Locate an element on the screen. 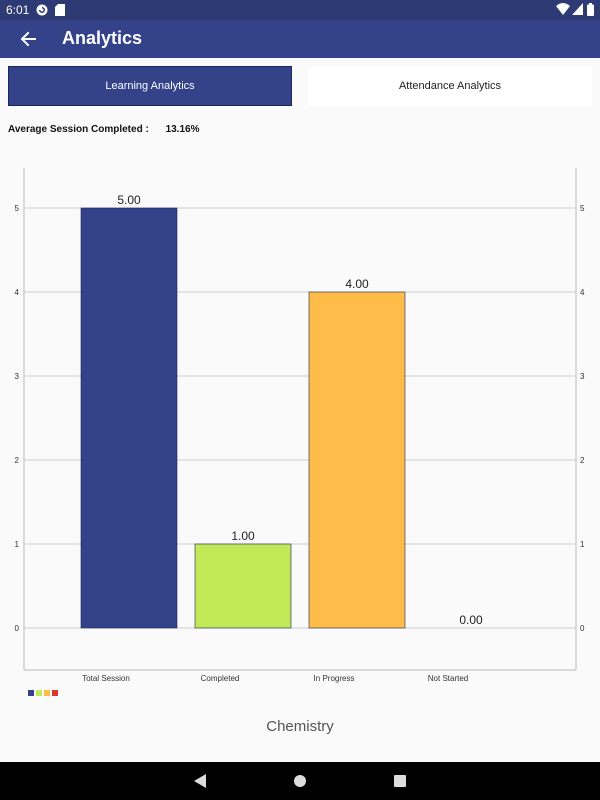 This screenshot has width=600, height=800. chart-legend is located at coordinates (43, 693).